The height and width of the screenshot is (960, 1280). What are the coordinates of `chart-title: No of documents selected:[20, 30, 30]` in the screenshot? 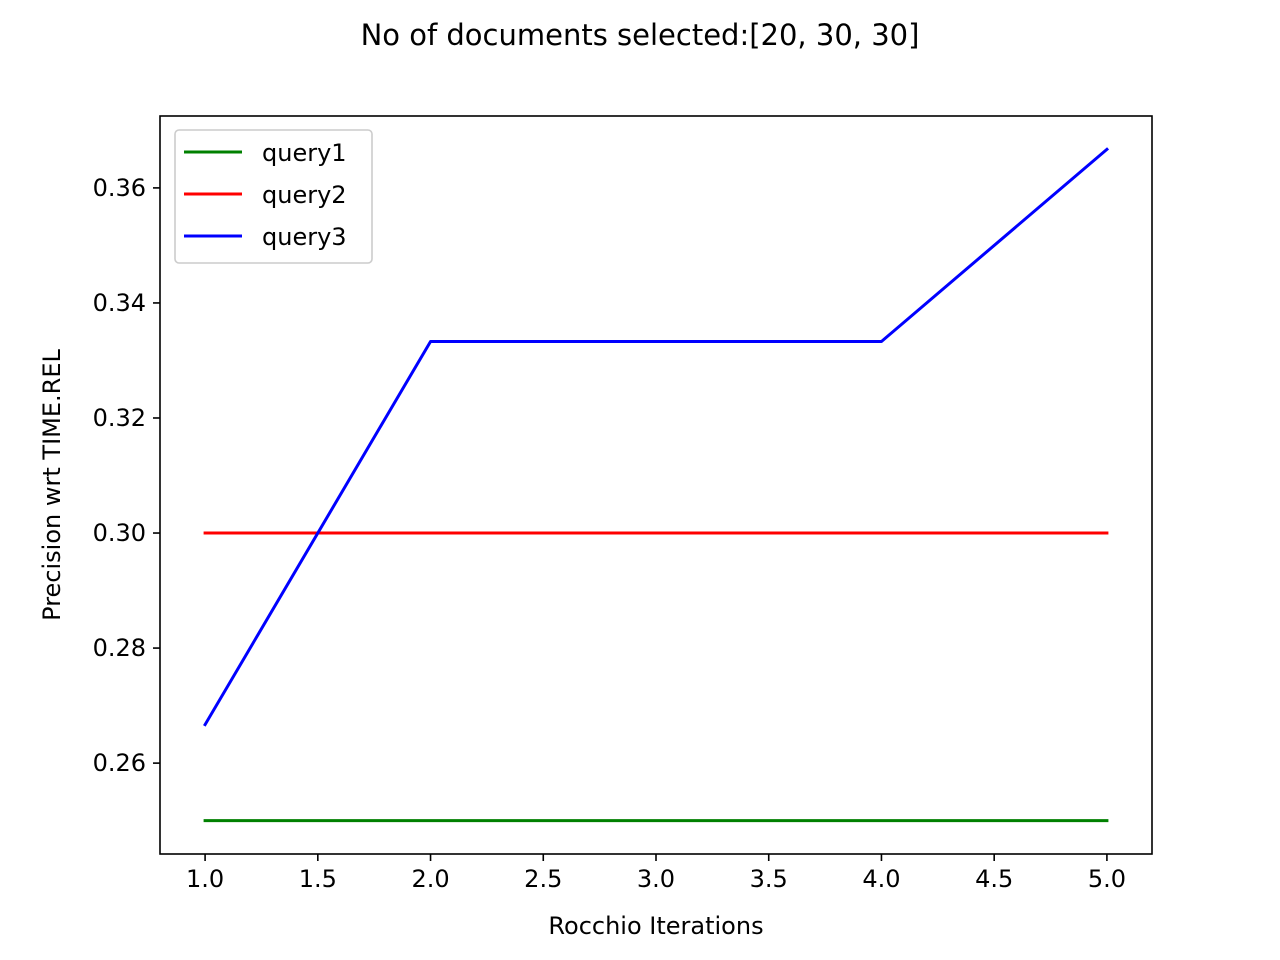 It's located at (640, 35).